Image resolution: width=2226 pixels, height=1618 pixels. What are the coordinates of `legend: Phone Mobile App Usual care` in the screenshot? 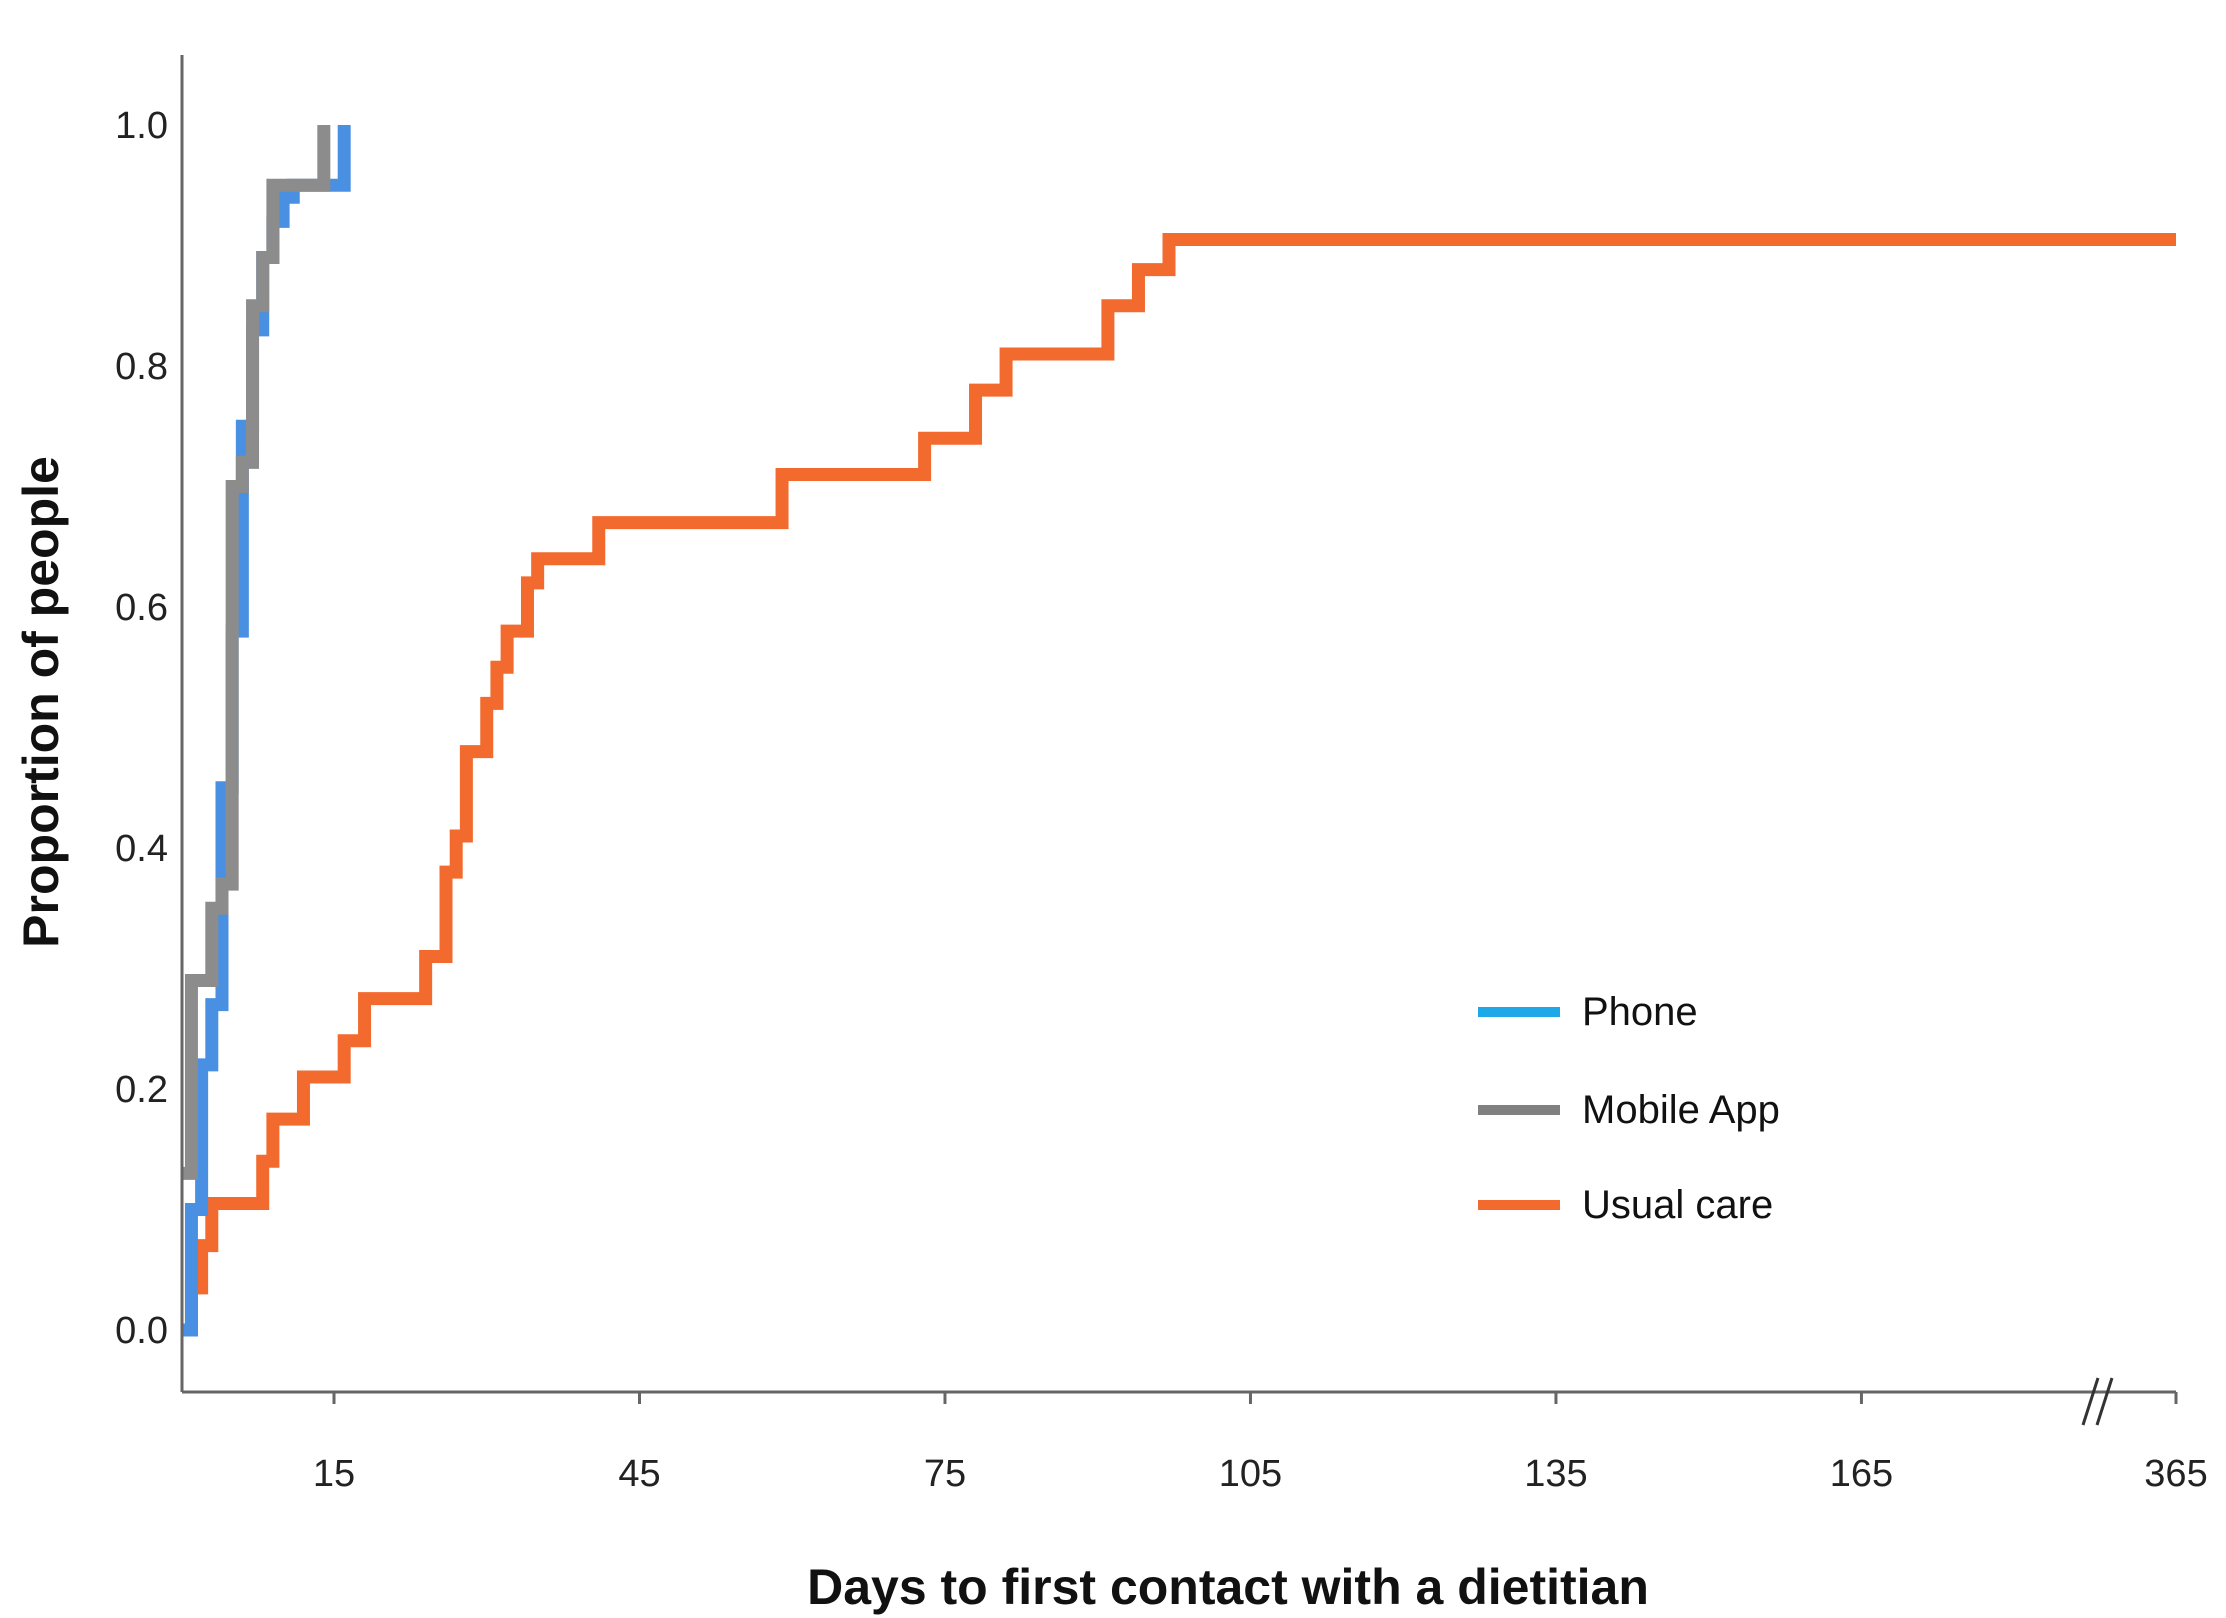 It's located at (1629, 1108).